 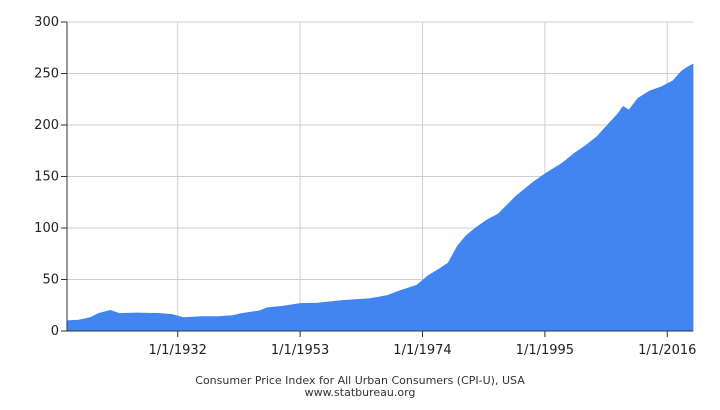 I want to click on chart-source: www.statbureau.org, so click(x=360, y=392).